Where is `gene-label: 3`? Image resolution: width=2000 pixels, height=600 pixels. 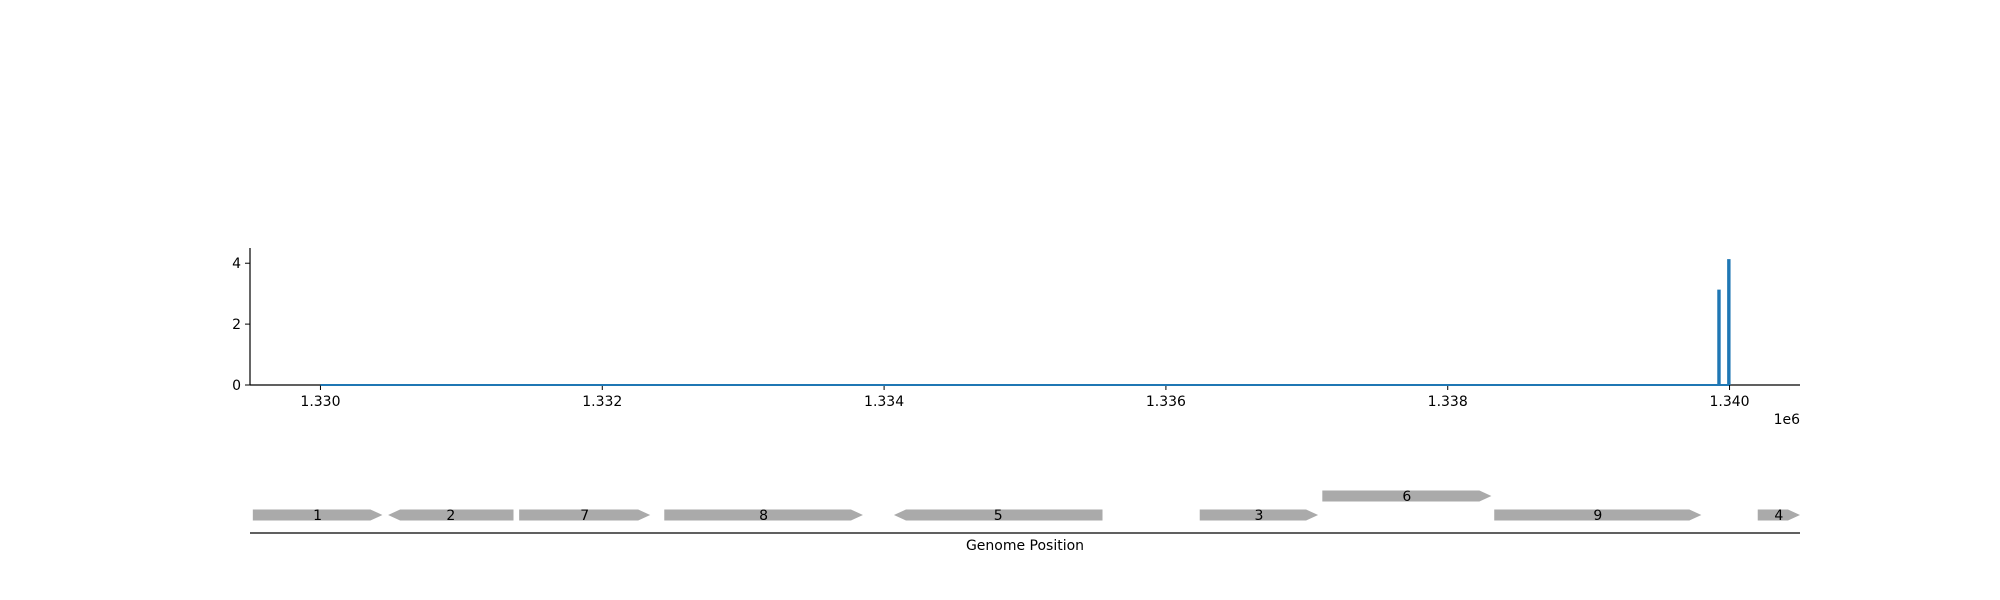 gene-label: 3 is located at coordinates (1258, 516).